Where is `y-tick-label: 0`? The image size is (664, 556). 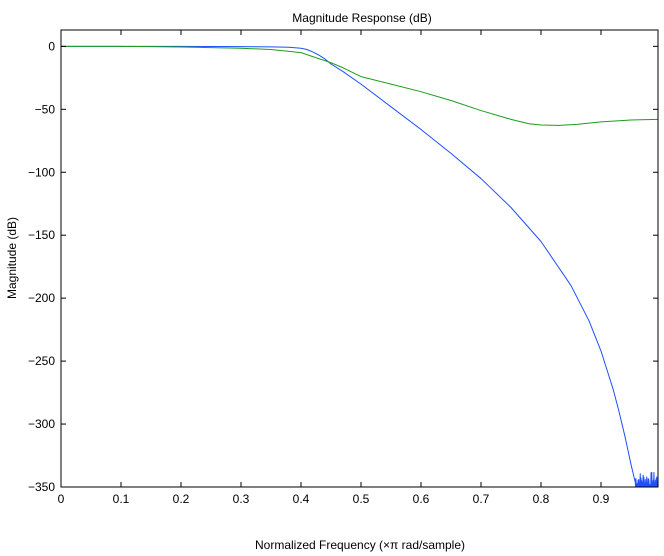 y-tick-label: 0 is located at coordinates (51, 46).